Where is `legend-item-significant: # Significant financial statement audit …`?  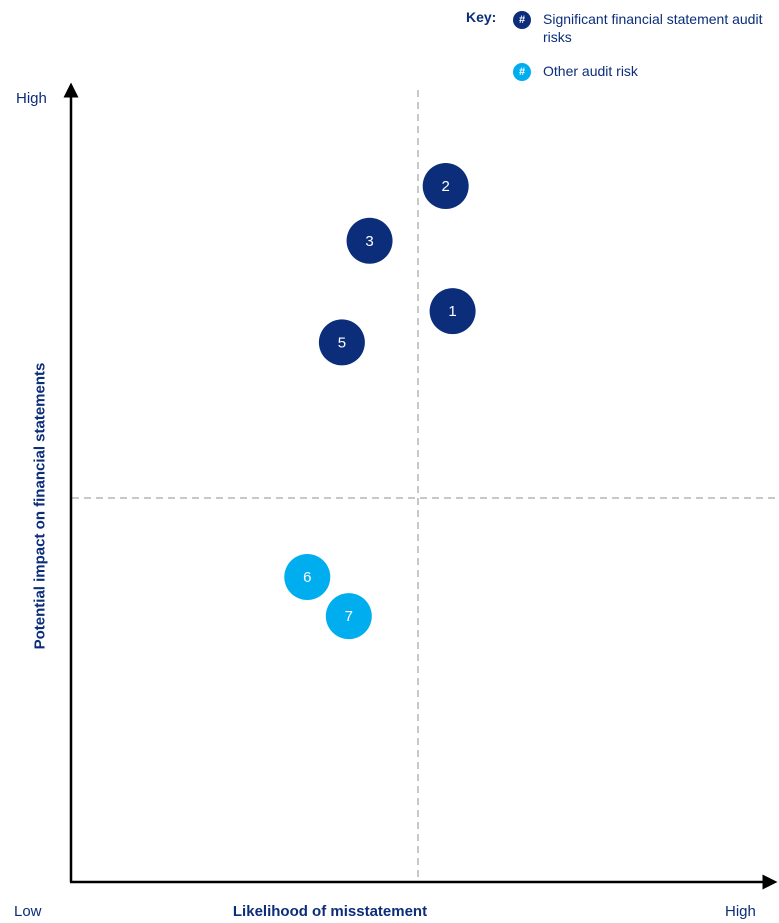
legend-item-significant: # Significant financial statement audit … is located at coordinates (638, 28).